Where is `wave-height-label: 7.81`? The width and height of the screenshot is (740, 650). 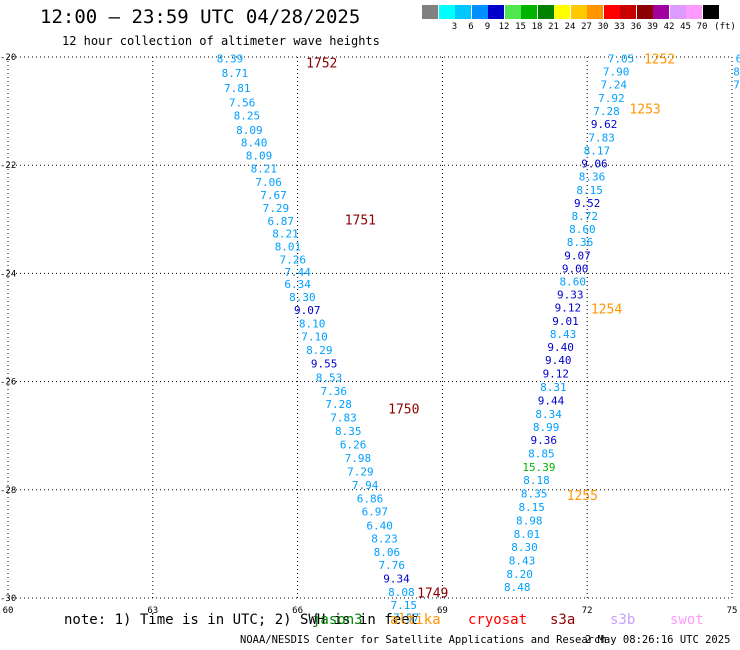 wave-height-label: 7.81 is located at coordinates (237, 88).